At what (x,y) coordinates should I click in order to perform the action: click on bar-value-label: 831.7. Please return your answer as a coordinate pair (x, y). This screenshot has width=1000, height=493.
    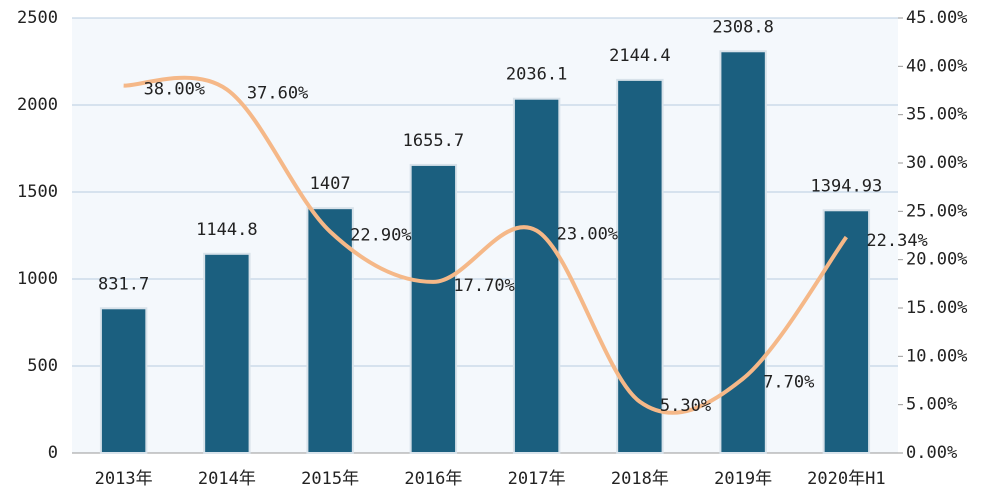
    Looking at the image, I should click on (123, 284).